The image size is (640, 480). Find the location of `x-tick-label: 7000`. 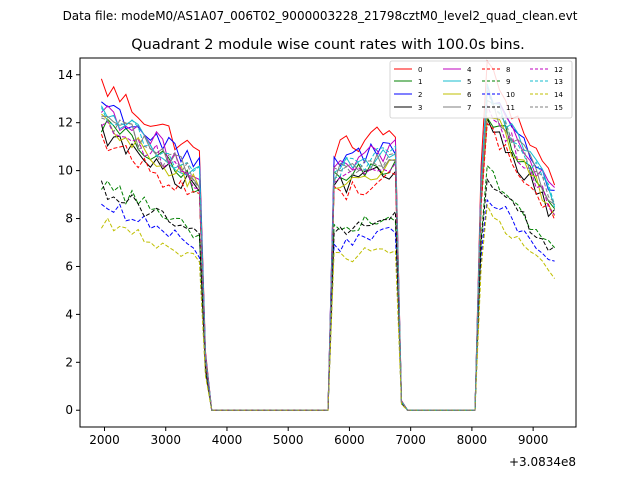

x-tick-label: 7000 is located at coordinates (410, 440).